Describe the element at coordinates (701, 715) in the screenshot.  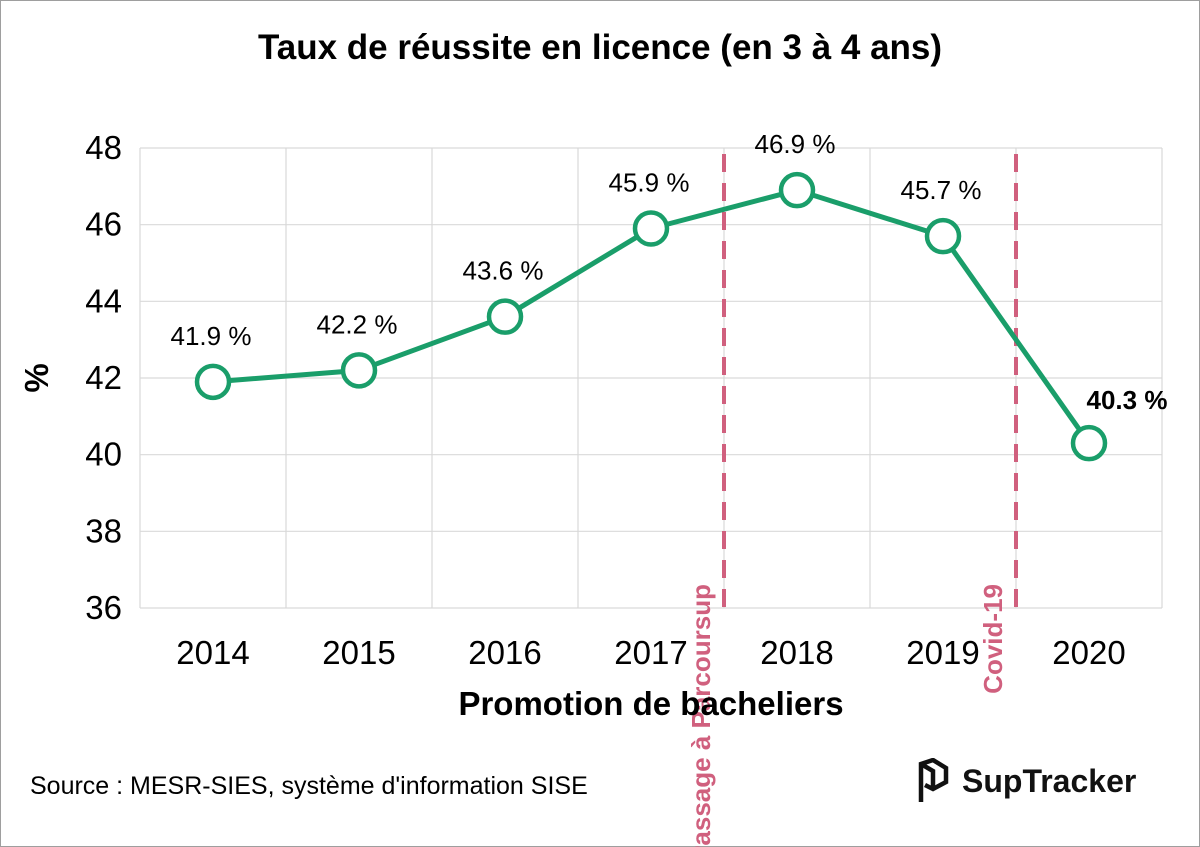
I see `annotation-label: Passage à Parcoursup` at that location.